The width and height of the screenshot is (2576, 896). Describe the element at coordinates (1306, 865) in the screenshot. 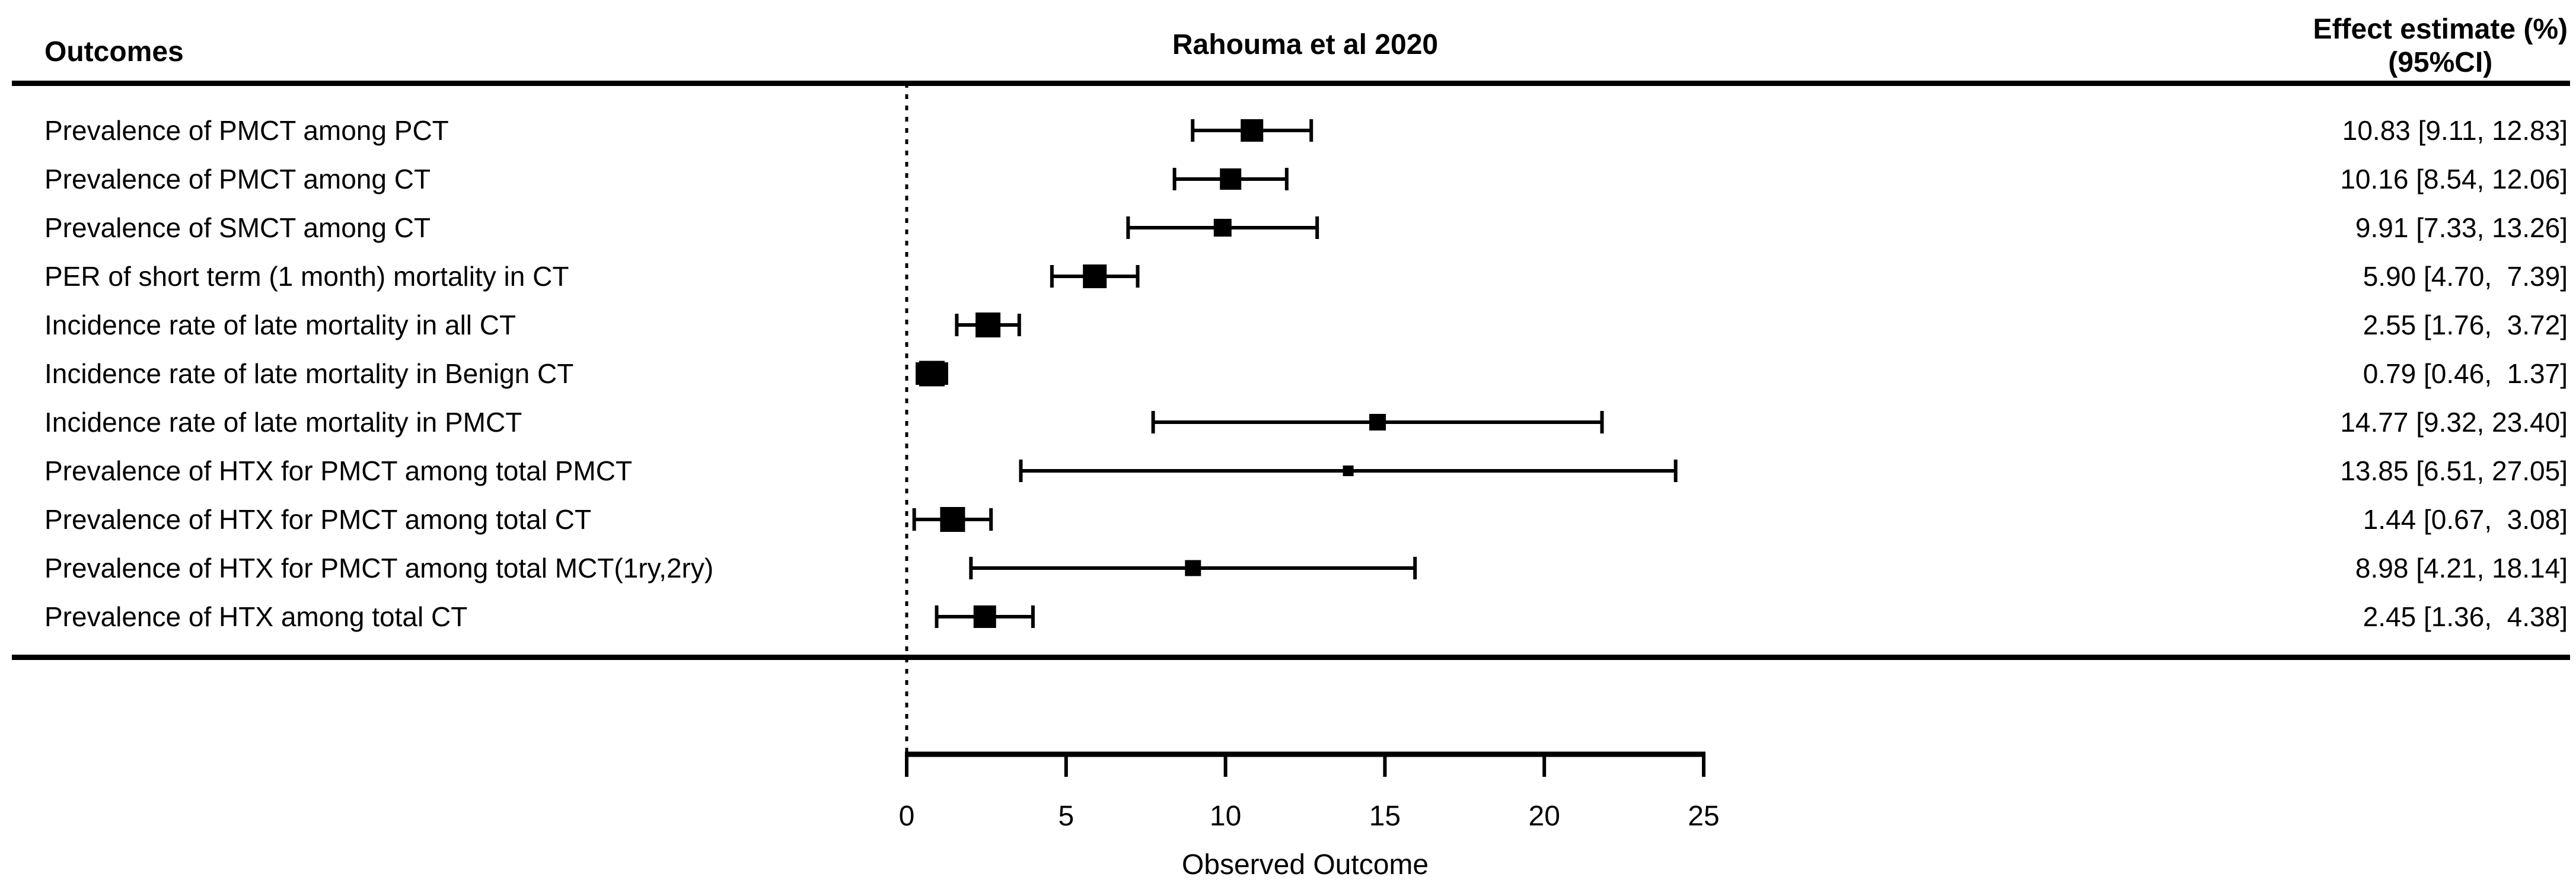

I see `x-axis-title: Observed Outcome` at that location.